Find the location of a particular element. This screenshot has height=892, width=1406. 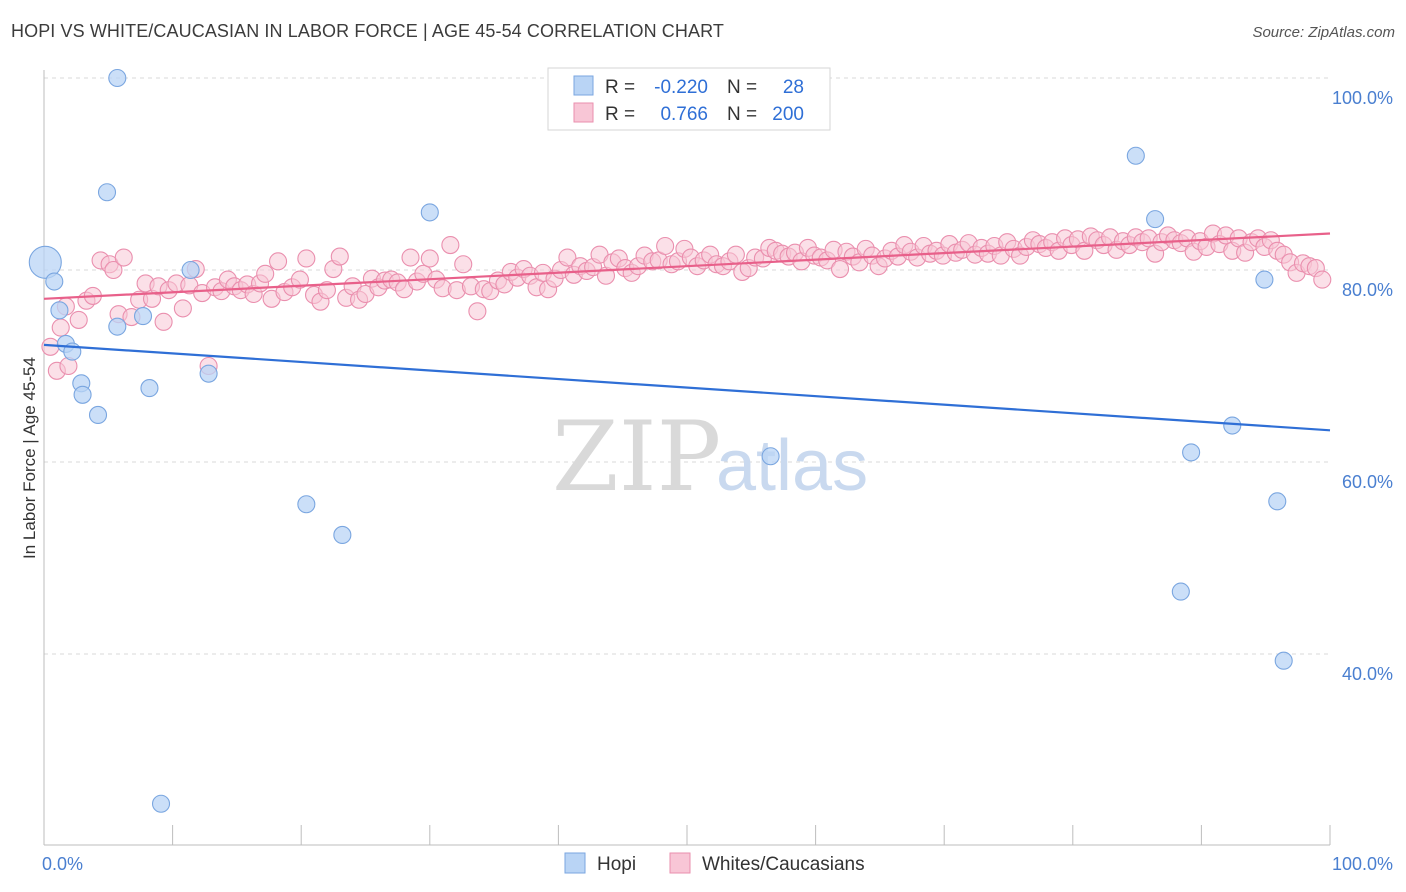

legend-n-label-white: N = is located at coordinates (742, 114).